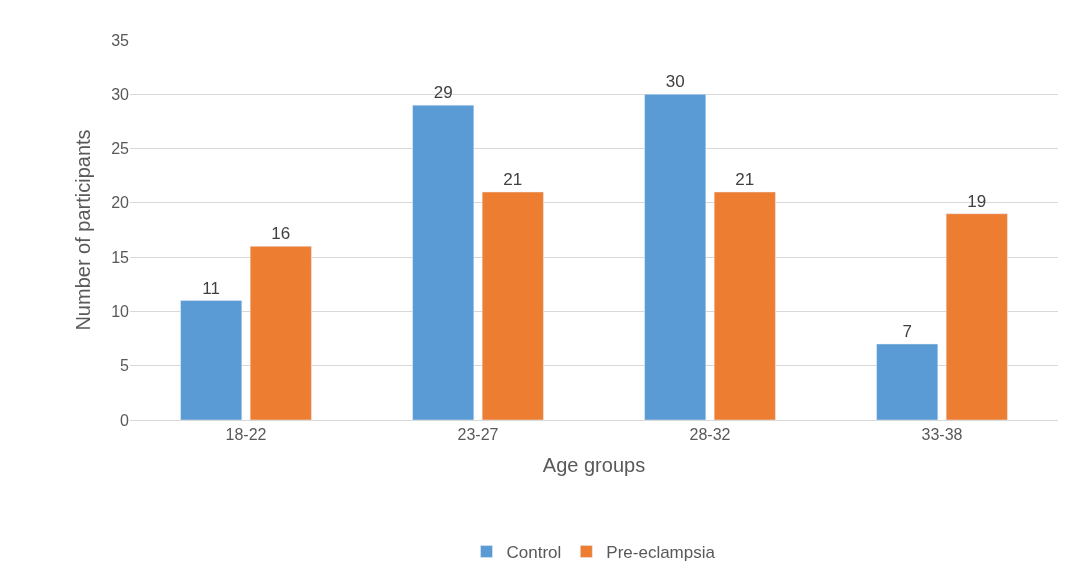 Image resolution: width=1072 pixels, height=588 pixels. What do you see at coordinates (661, 553) in the screenshot?
I see `legend-label: Pre-eclampsia` at bounding box center [661, 553].